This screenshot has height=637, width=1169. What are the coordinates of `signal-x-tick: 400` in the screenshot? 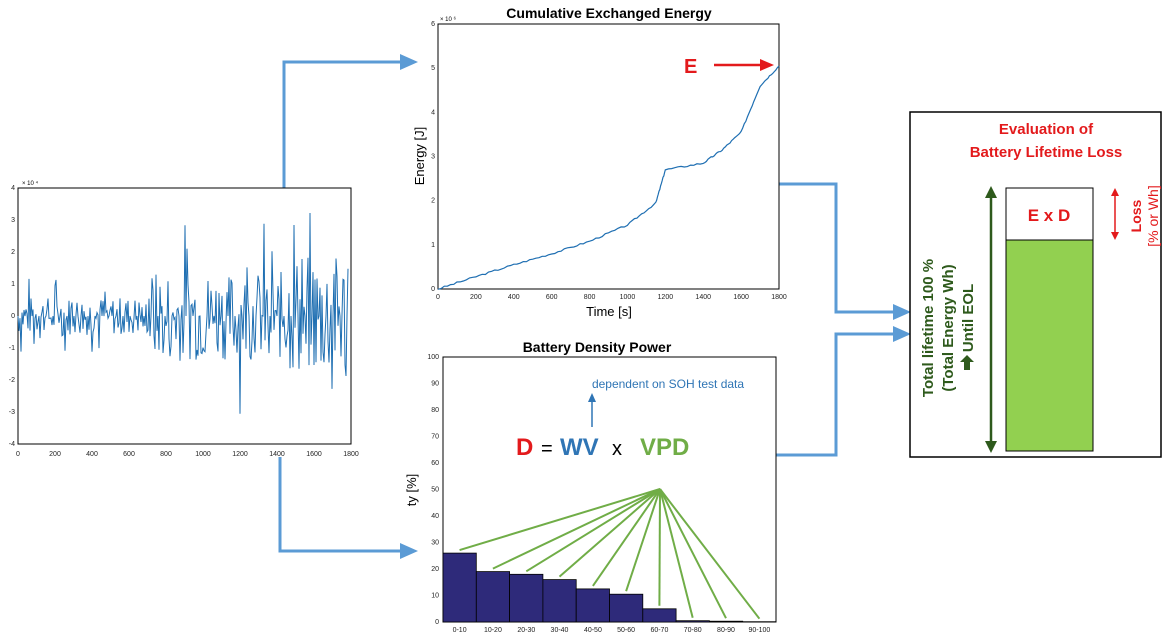 It's located at (92, 454).